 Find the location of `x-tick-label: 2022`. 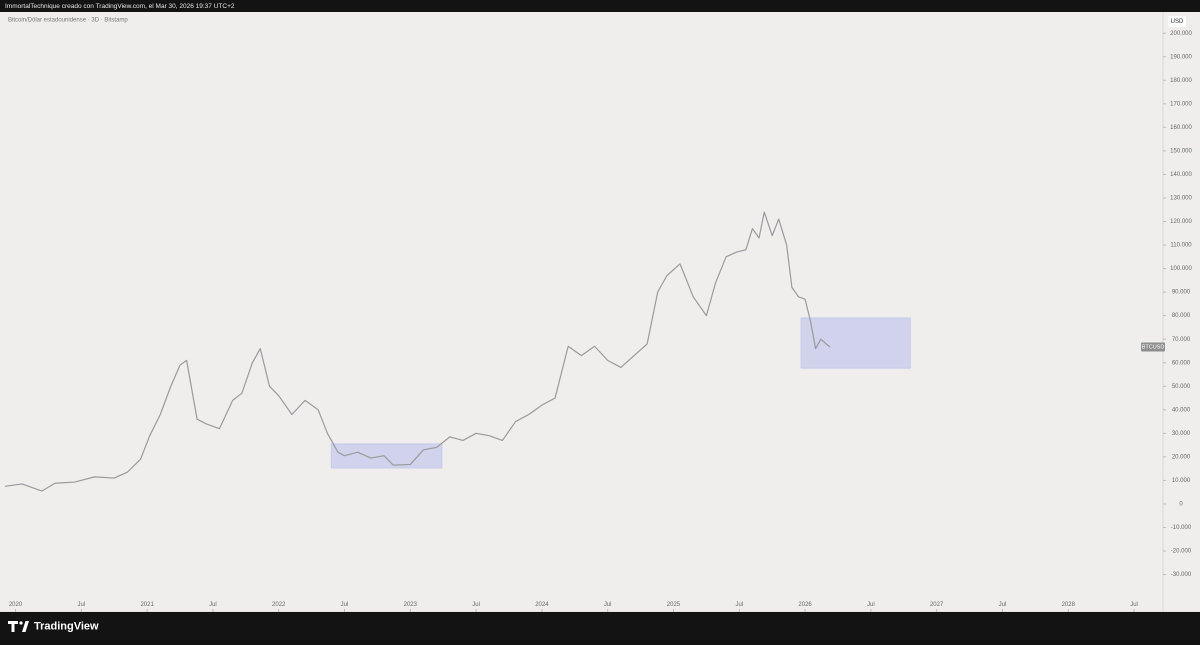

x-tick-label: 2022 is located at coordinates (279, 605).